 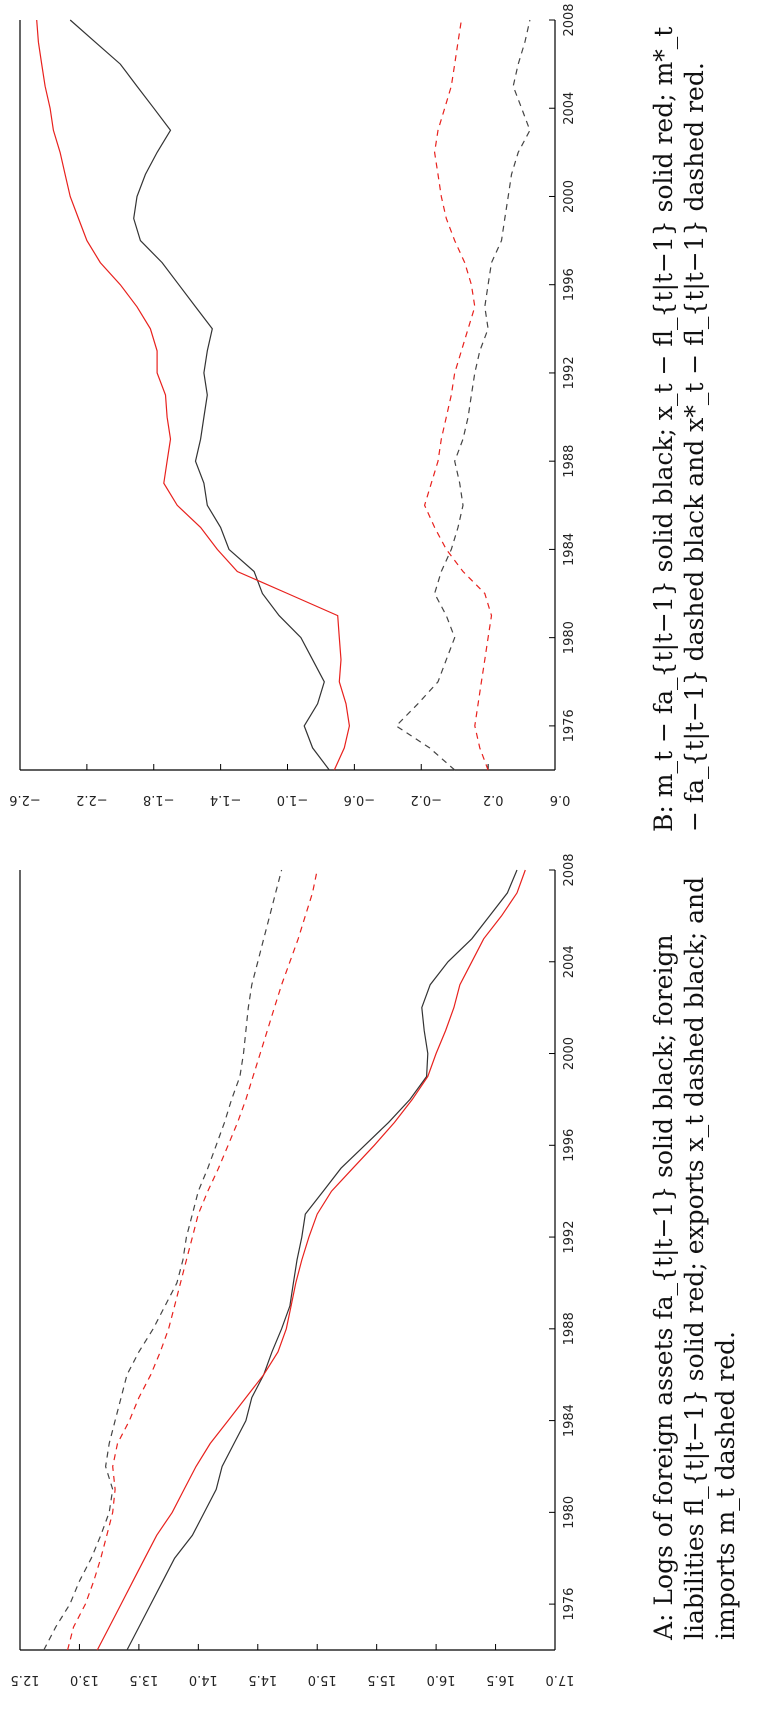 What do you see at coordinates (199, 395) in the screenshot?
I see `series-1-line` at bounding box center [199, 395].